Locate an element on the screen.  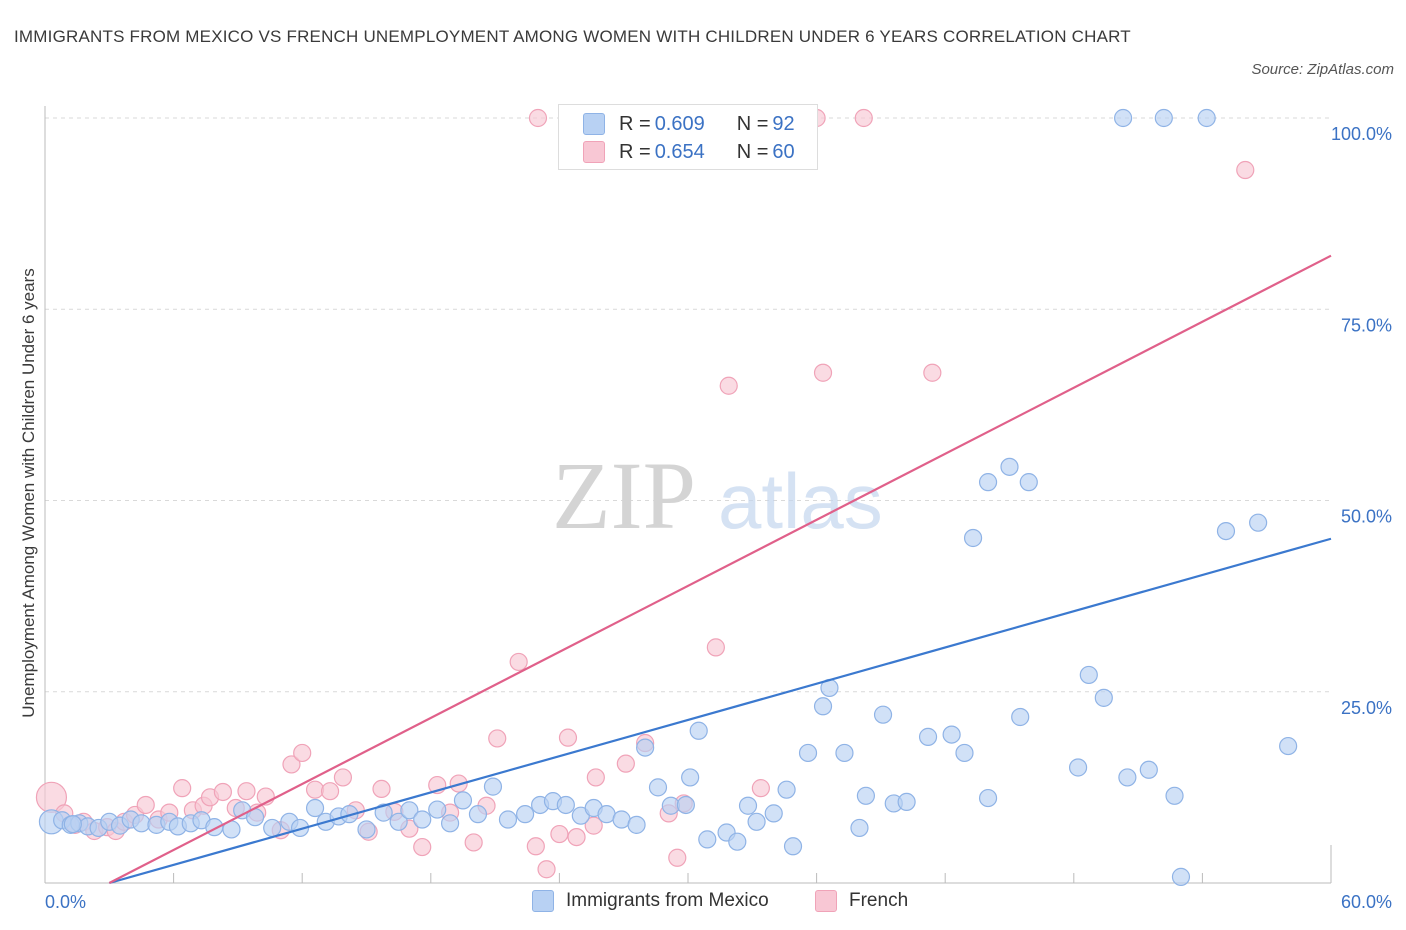
bottom-legend-label-mexico: Immigrants from Mexico is located at coordinates (667, 900).